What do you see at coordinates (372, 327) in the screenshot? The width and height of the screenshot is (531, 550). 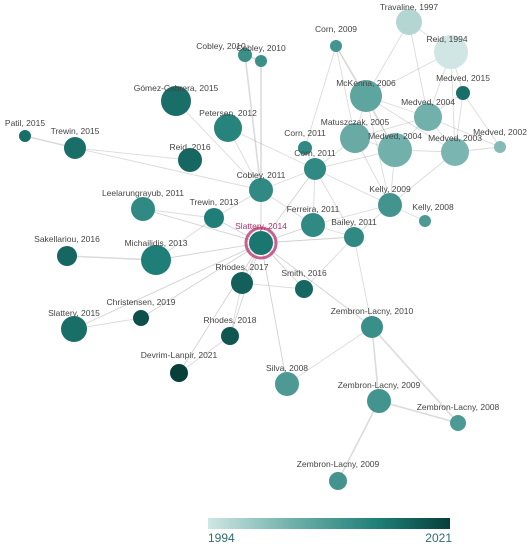 I see `node-zembron2010` at bounding box center [372, 327].